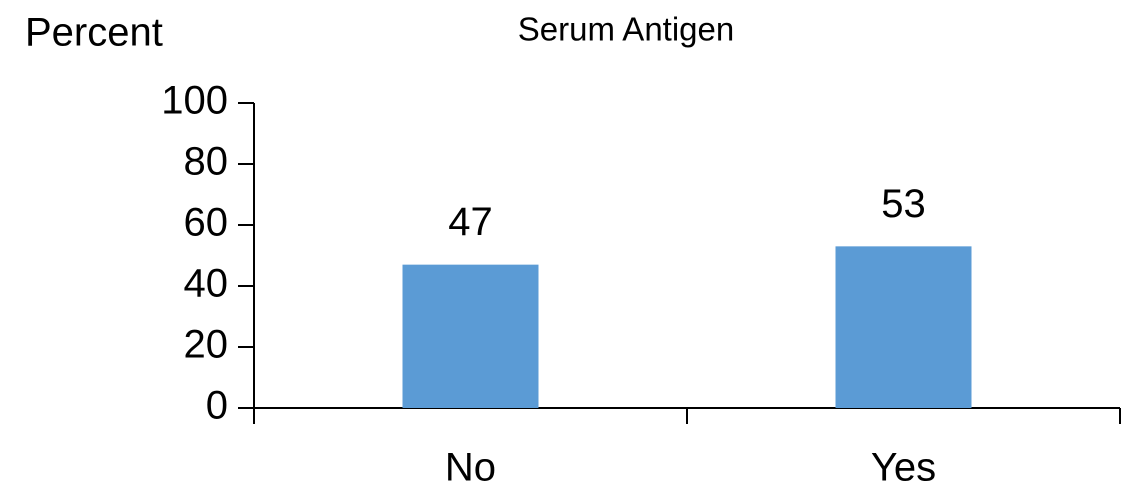  I want to click on y-tick-label: 0, so click(217, 406).